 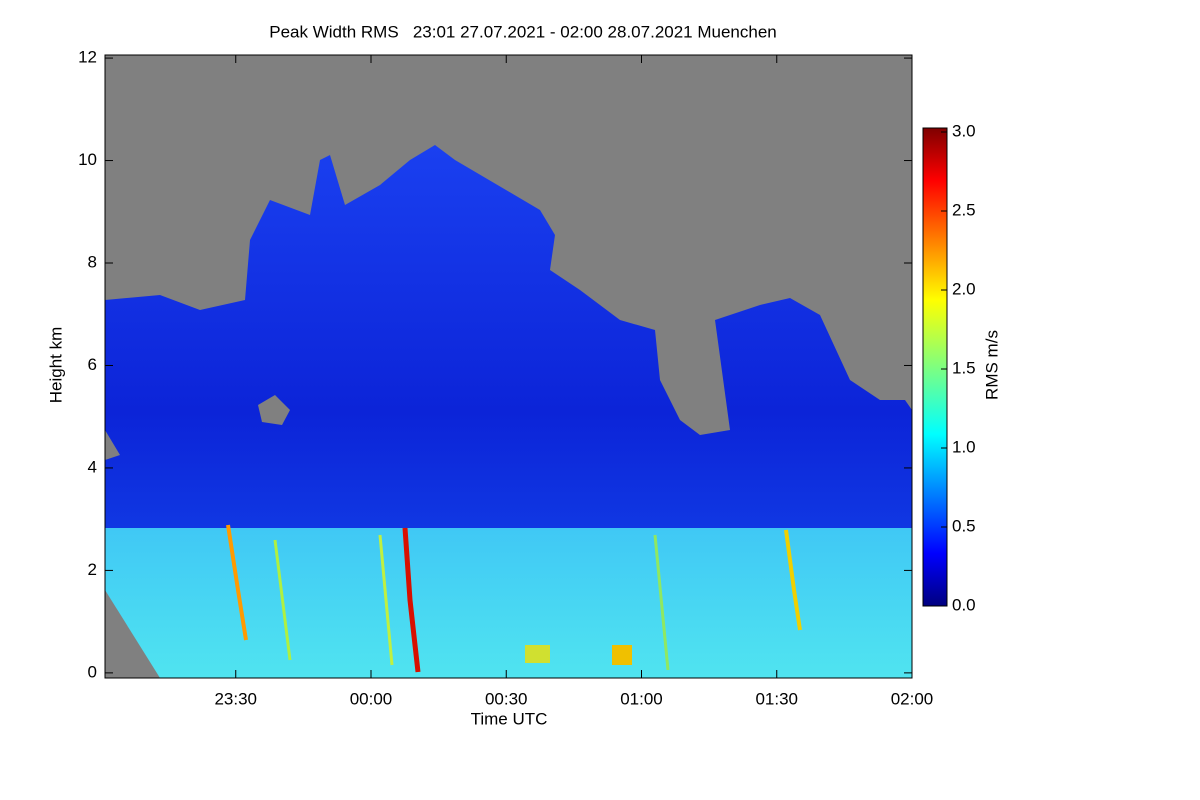 I want to click on colorbar-tick-label: 1.5, so click(x=964, y=367).